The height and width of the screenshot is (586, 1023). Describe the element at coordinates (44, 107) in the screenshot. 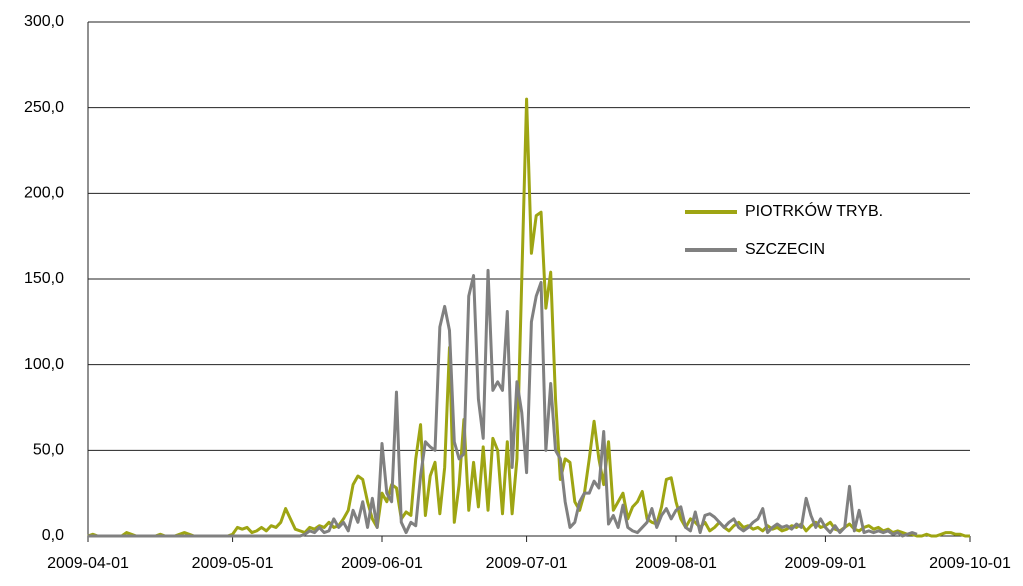

I see `y-tick-label: 250,0` at that location.